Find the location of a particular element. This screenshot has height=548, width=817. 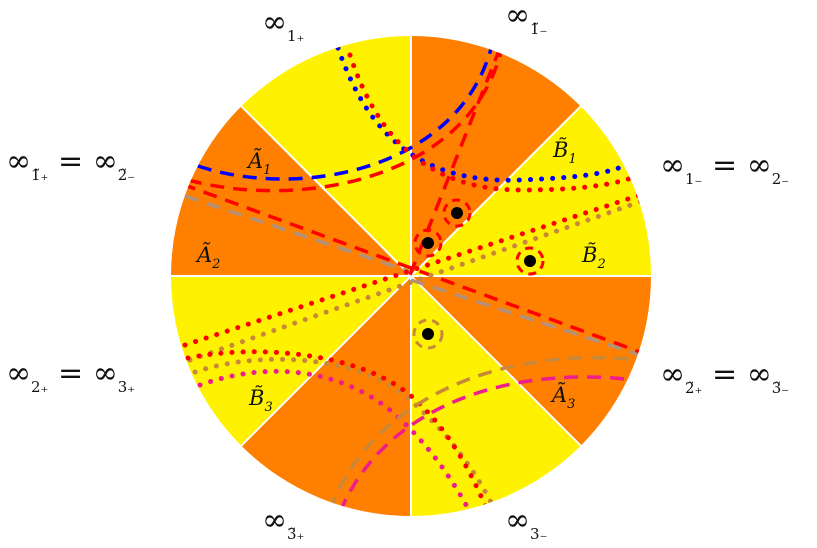

label-B3: B̃3 is located at coordinates (260, 400).